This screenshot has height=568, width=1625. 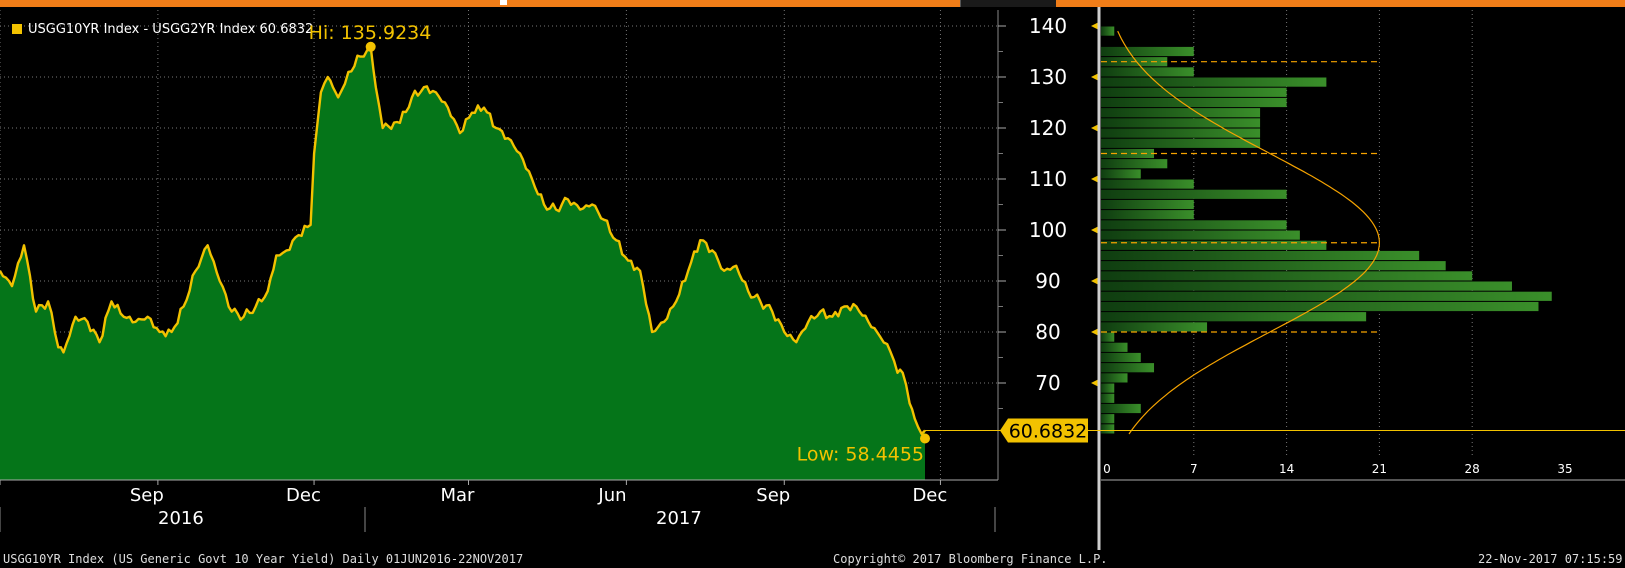 What do you see at coordinates (1564, 469) in the screenshot?
I see `histogram-tick-label: 35` at bounding box center [1564, 469].